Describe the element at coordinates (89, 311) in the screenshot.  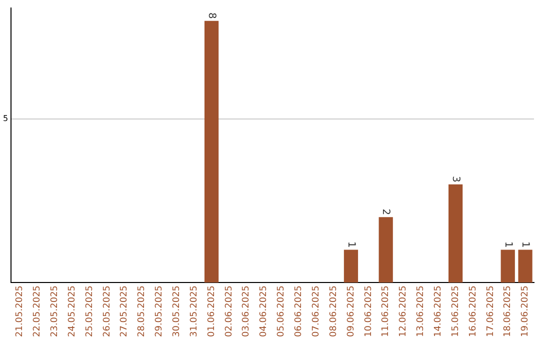
I see `x-tick-label: 25.05.2025` at that location.